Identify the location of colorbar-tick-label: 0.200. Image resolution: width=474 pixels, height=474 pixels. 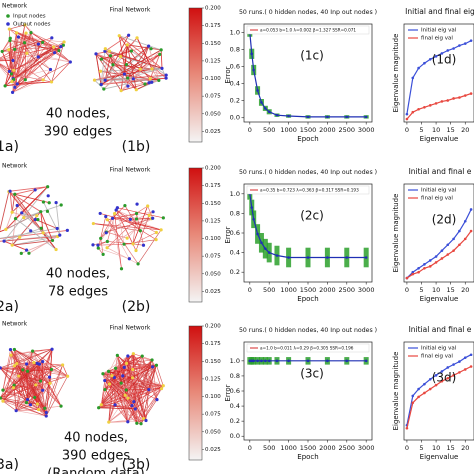
(213, 169).